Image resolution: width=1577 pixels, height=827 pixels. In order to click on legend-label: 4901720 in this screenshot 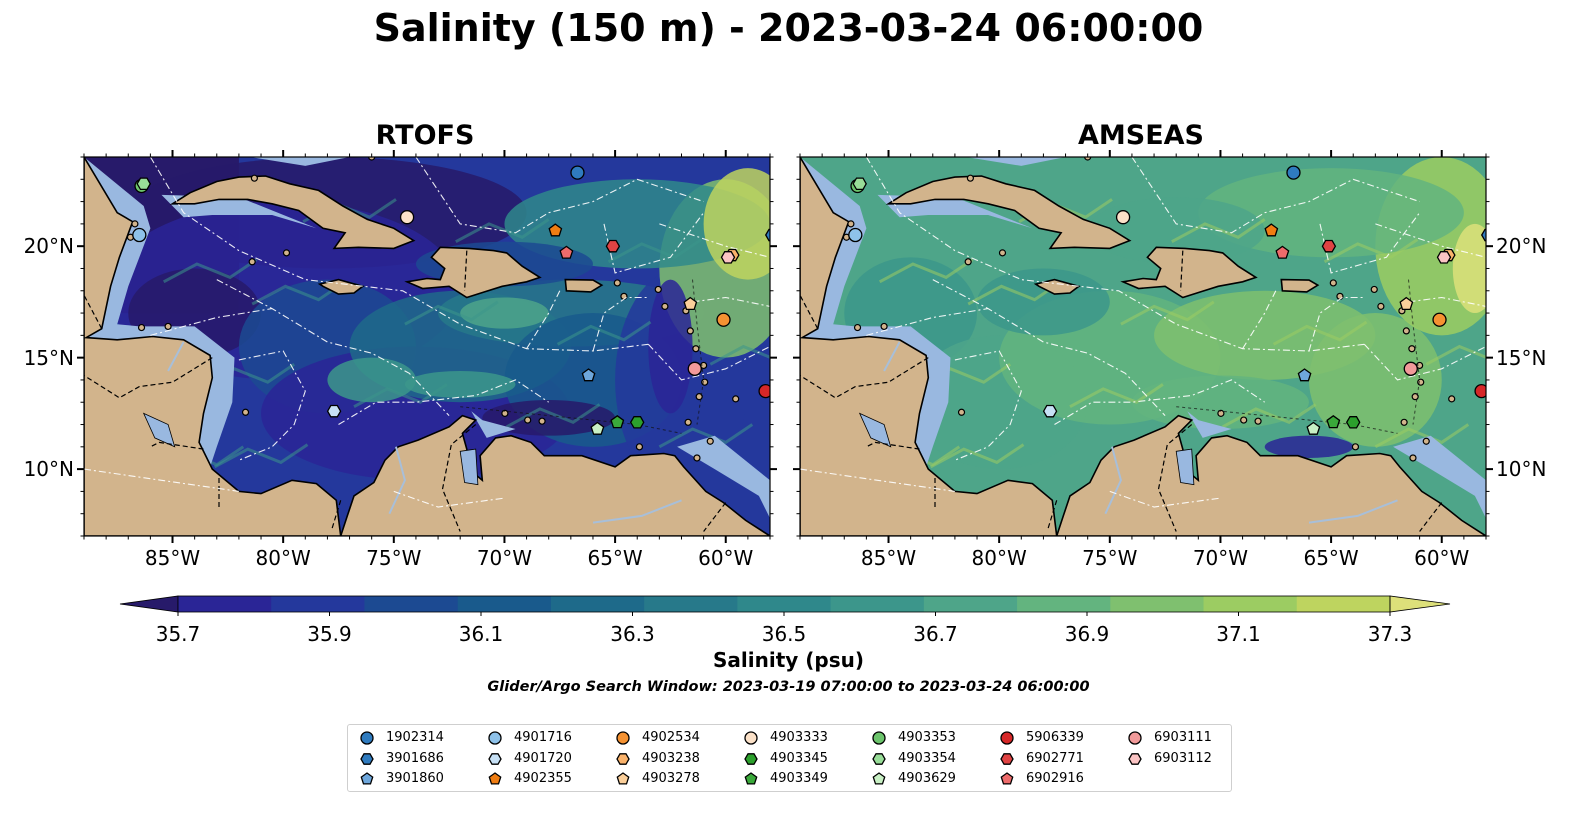, I will do `click(543, 758)`.